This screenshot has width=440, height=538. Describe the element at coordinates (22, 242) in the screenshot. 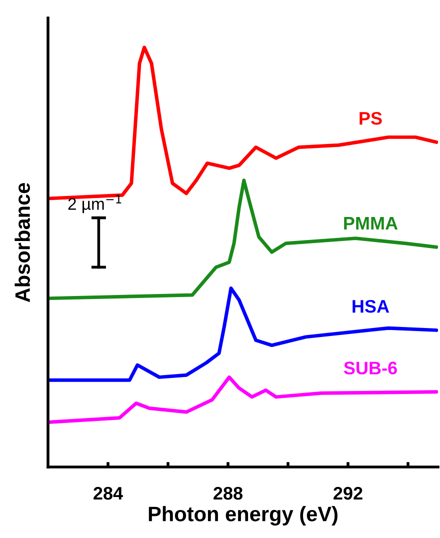

I see `y-axis-title: Absorbance` at that location.